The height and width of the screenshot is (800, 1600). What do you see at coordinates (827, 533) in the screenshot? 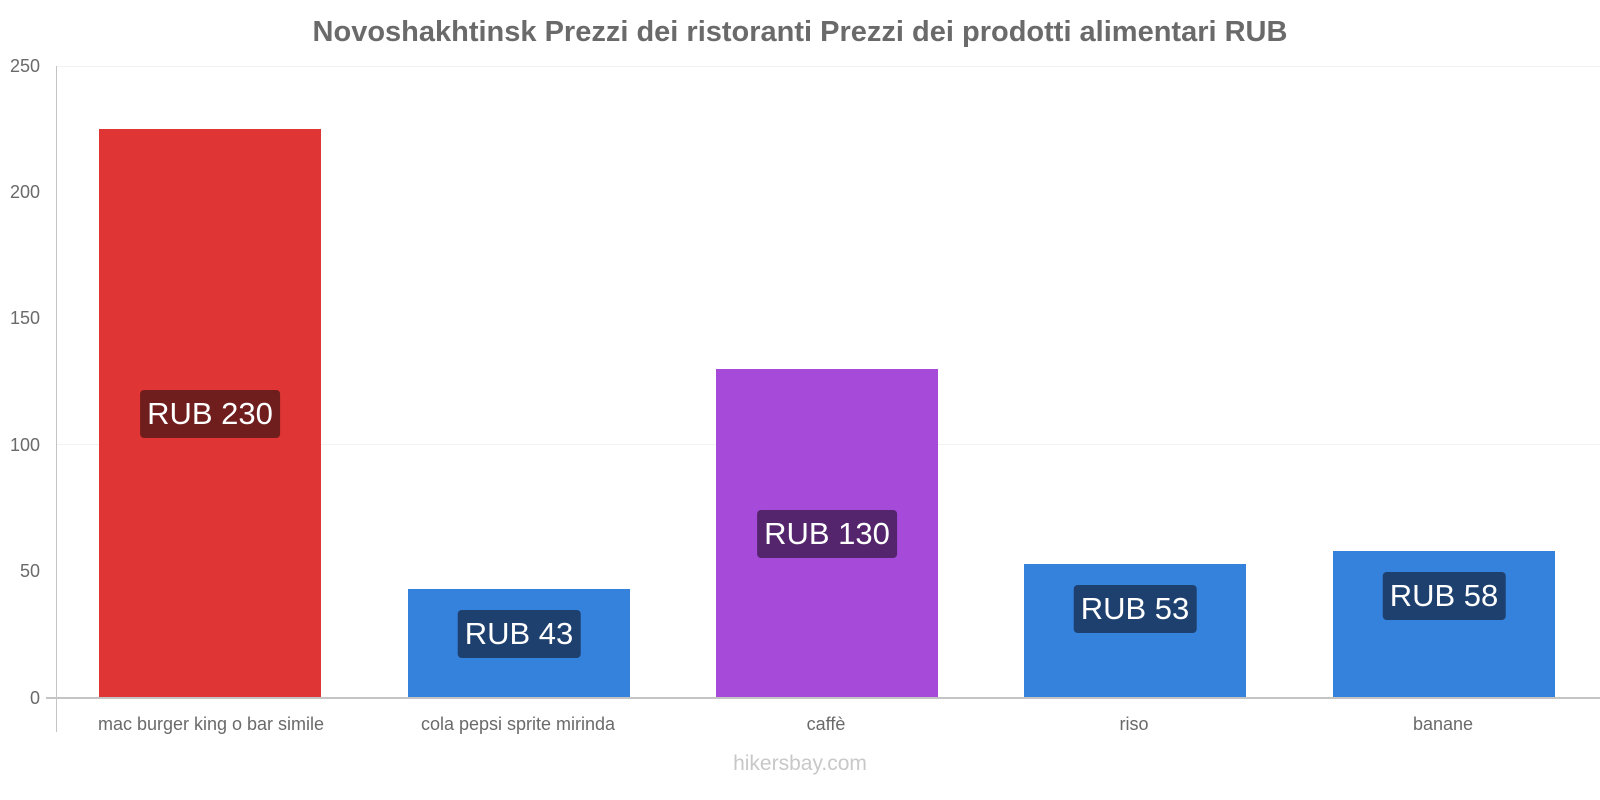
I see `bar-value-label-2: RUB 130` at bounding box center [827, 533].